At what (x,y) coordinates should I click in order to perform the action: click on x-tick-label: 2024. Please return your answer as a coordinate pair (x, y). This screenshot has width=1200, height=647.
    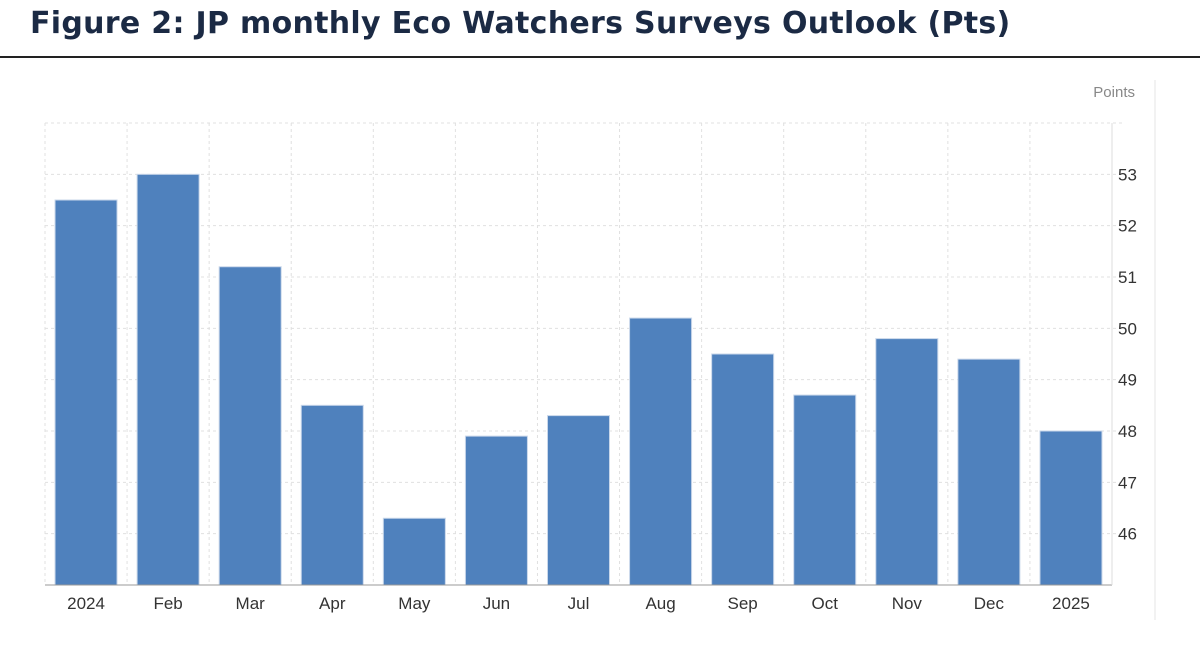
    Looking at the image, I should click on (86, 603).